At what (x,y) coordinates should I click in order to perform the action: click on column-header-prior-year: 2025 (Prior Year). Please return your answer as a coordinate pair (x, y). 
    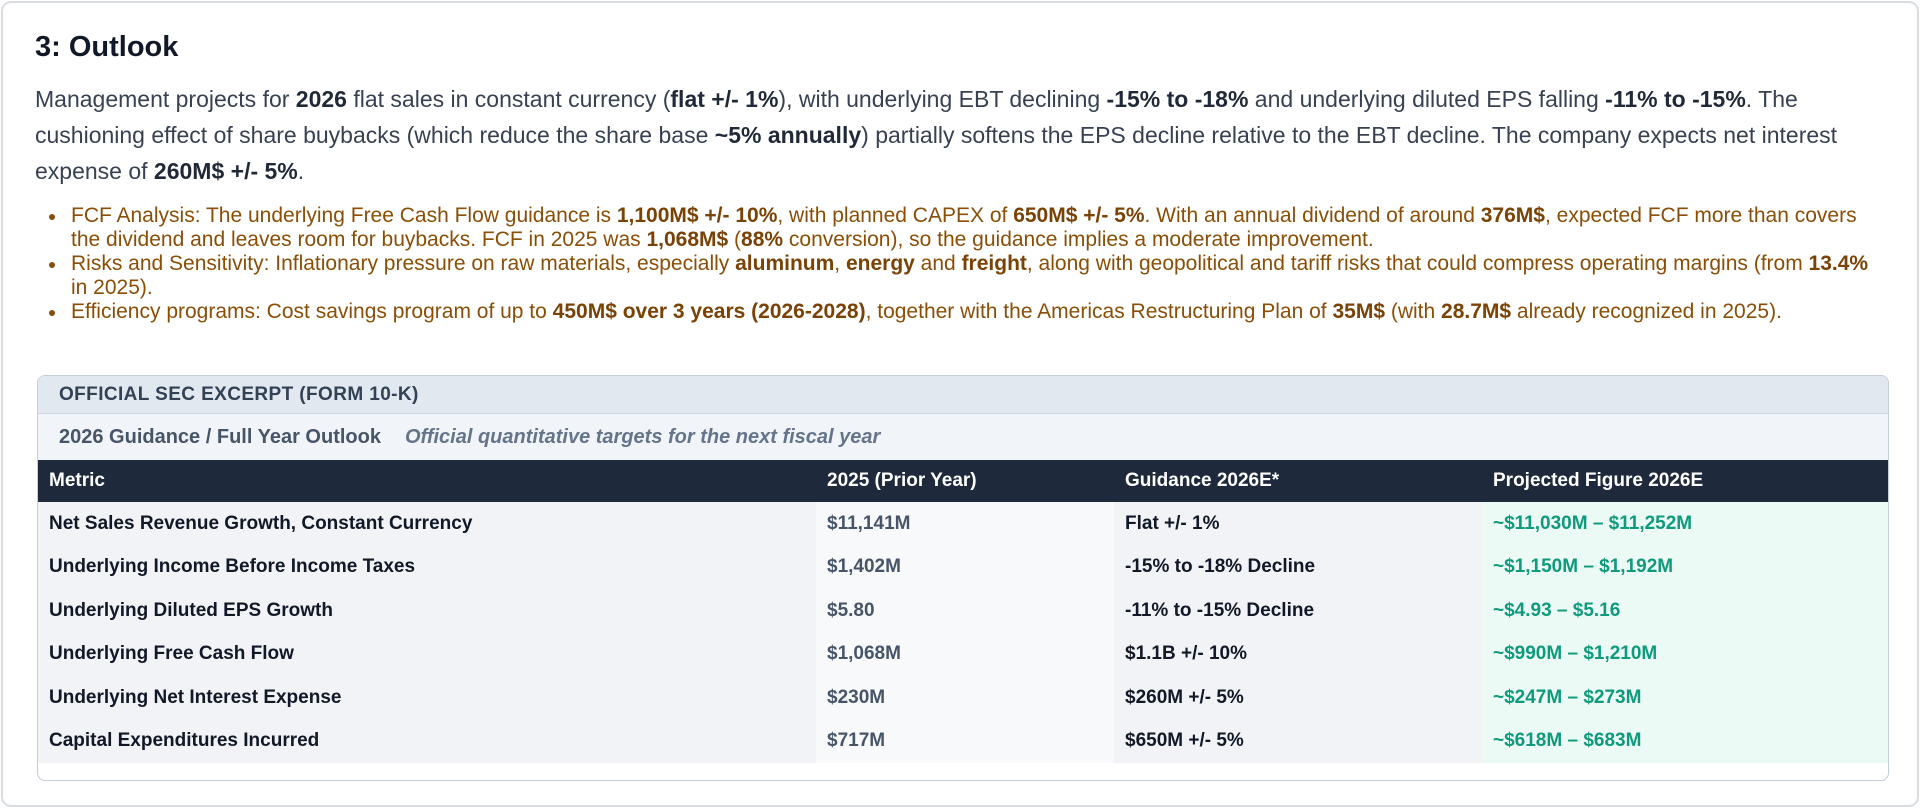
    Looking at the image, I should click on (965, 481).